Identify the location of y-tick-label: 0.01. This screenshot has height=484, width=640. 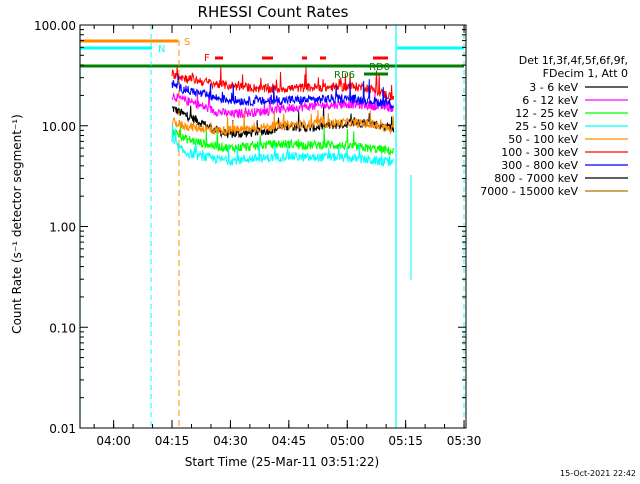
(62, 429).